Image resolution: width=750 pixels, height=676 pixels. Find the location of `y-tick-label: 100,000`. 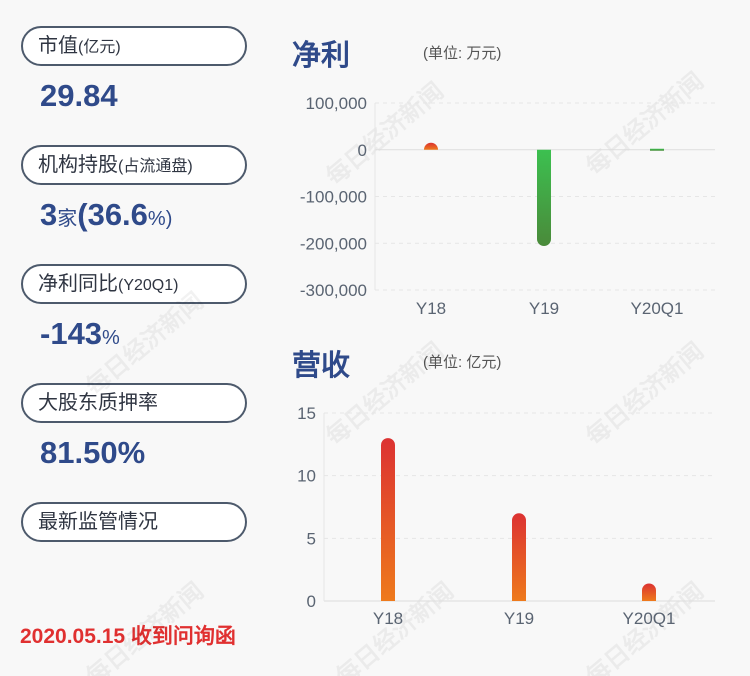

y-tick-label: 100,000 is located at coordinates (336, 103).